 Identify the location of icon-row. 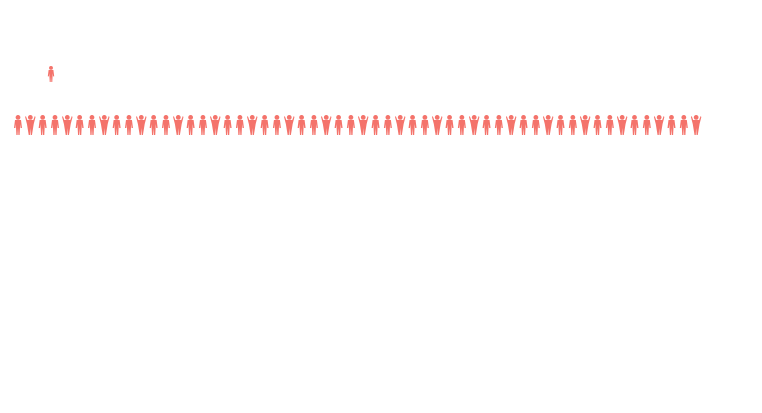
(51, 74).